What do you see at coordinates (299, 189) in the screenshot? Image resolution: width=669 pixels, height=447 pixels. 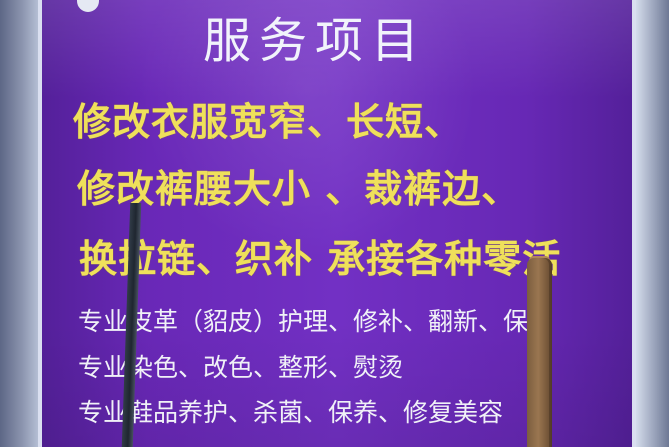 I see `service-line-2: 修改裤腰大小 、裁裤边、` at bounding box center [299, 189].